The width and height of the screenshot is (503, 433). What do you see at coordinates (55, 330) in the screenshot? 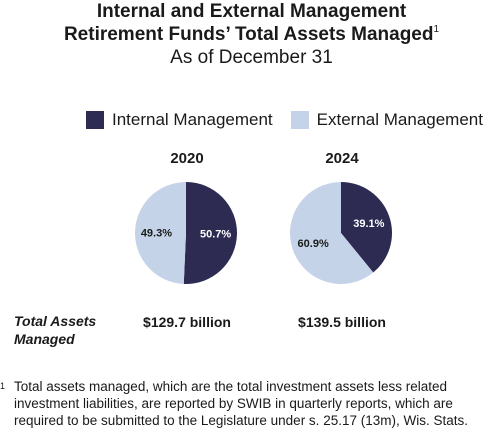
I see `total-assets-label: Total Assets Managed` at bounding box center [55, 330].